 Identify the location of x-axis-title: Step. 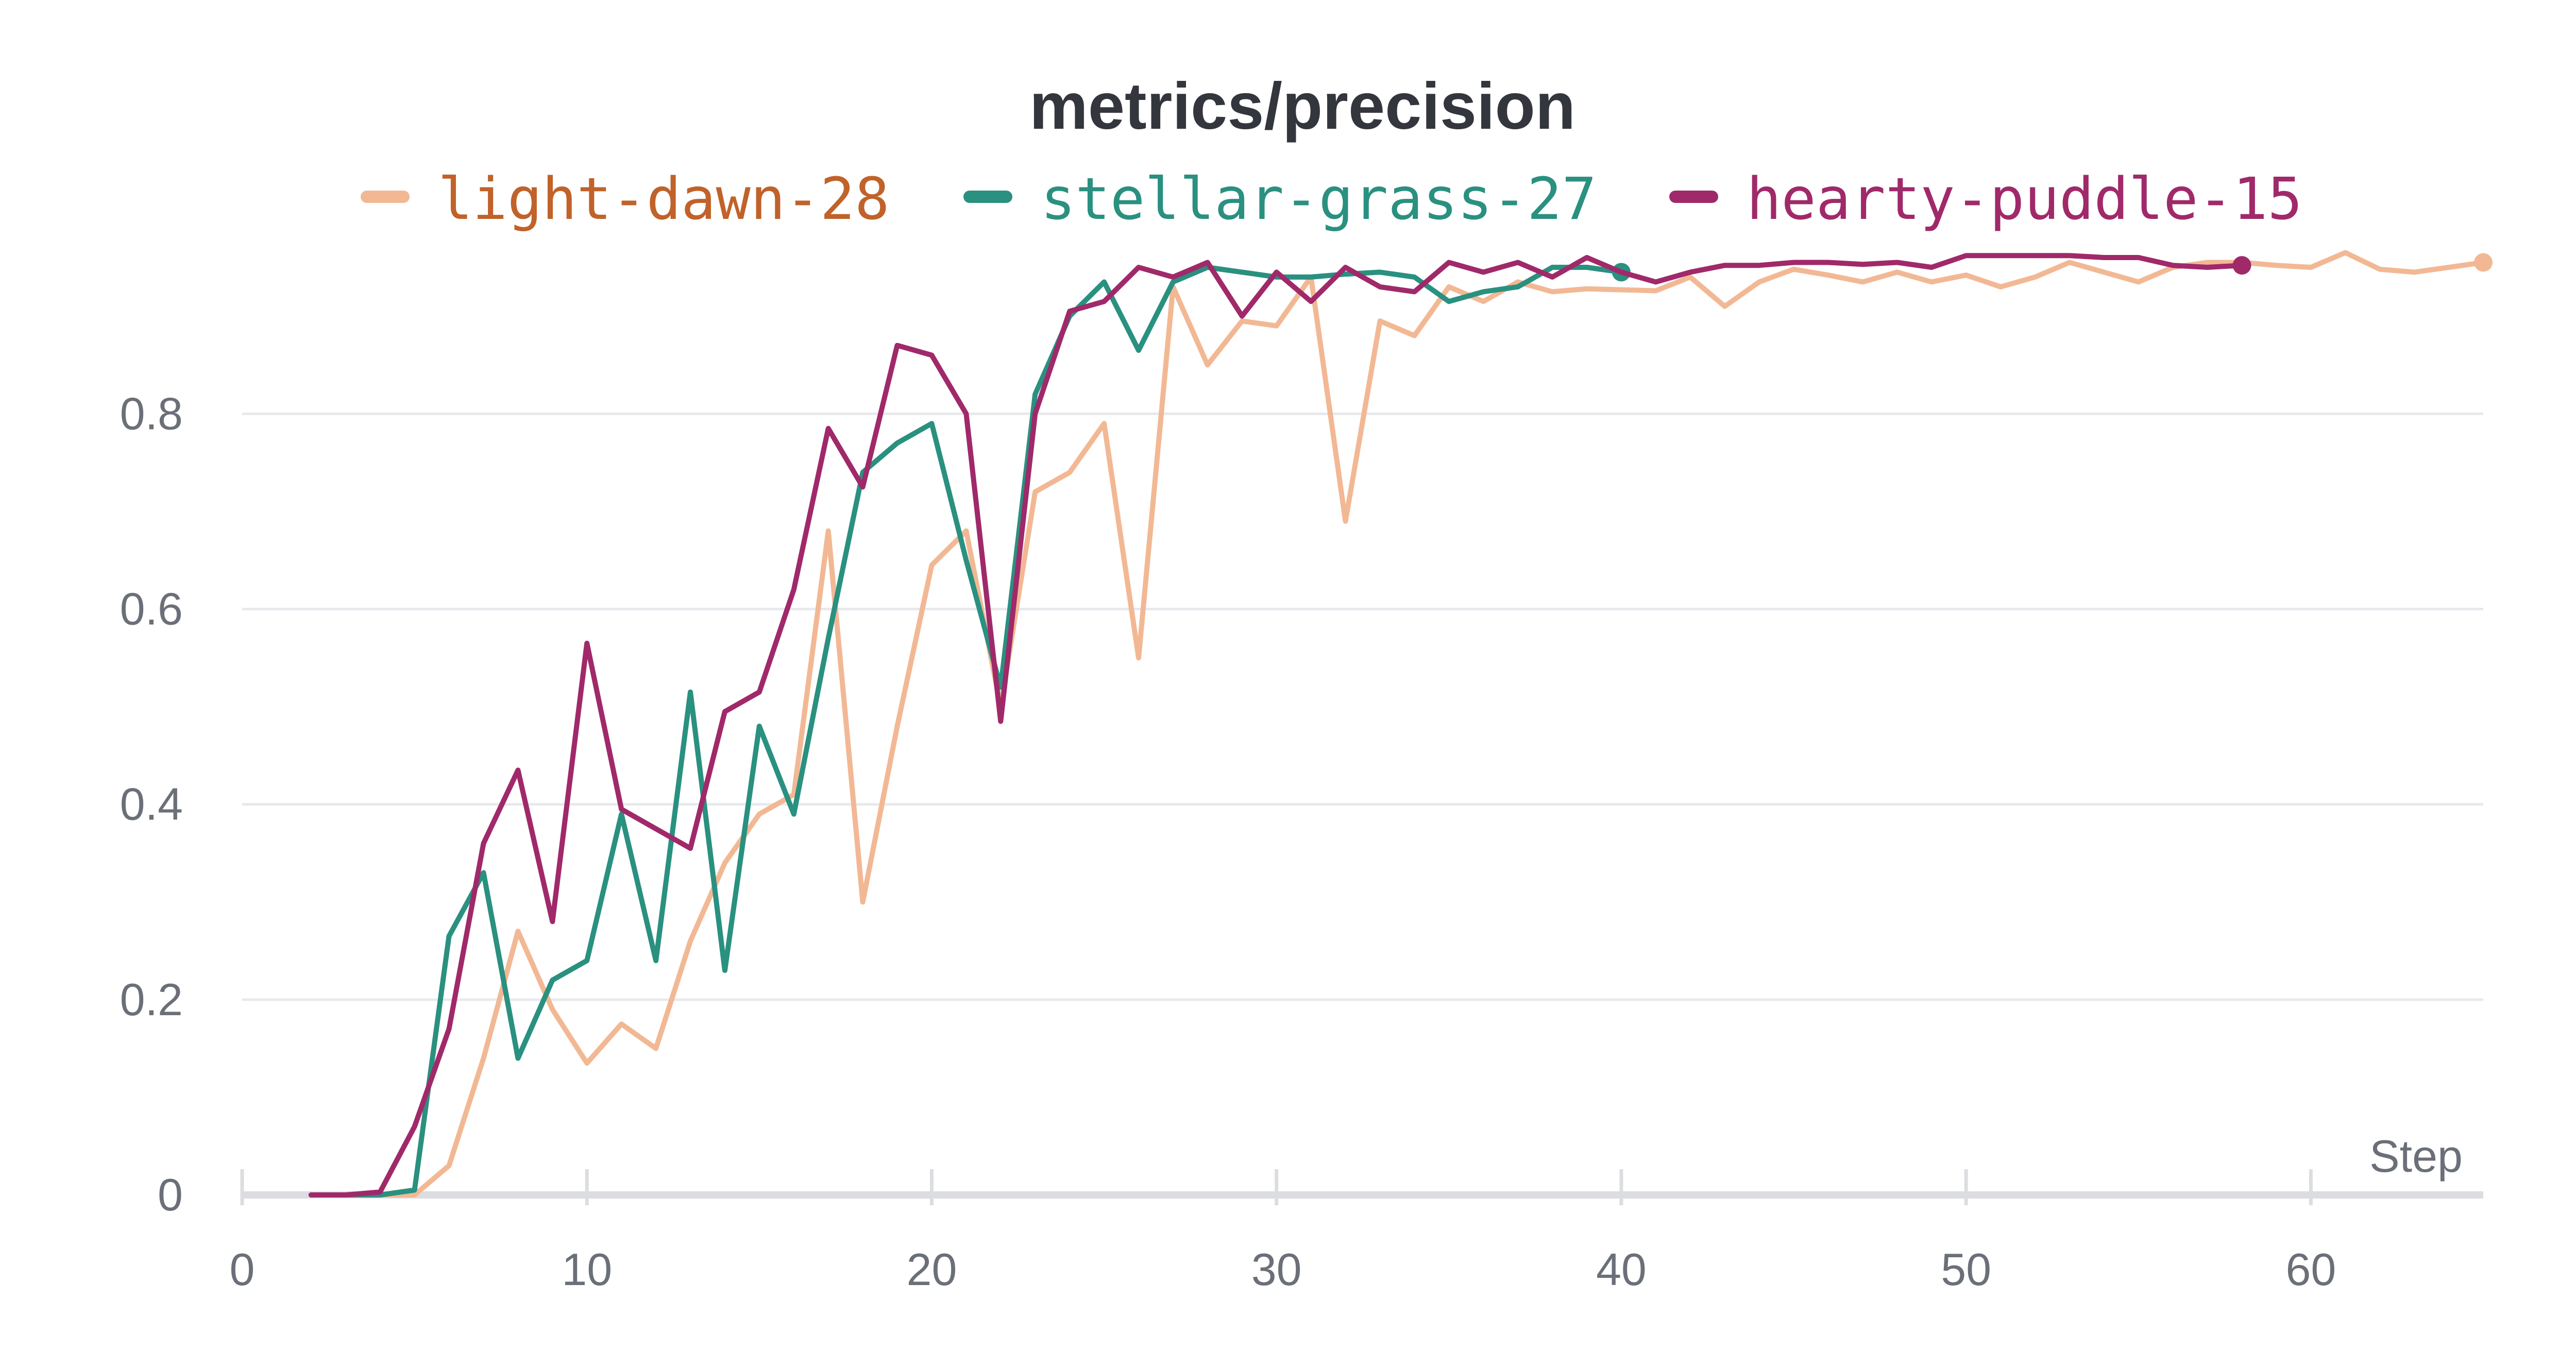
(2416, 1156).